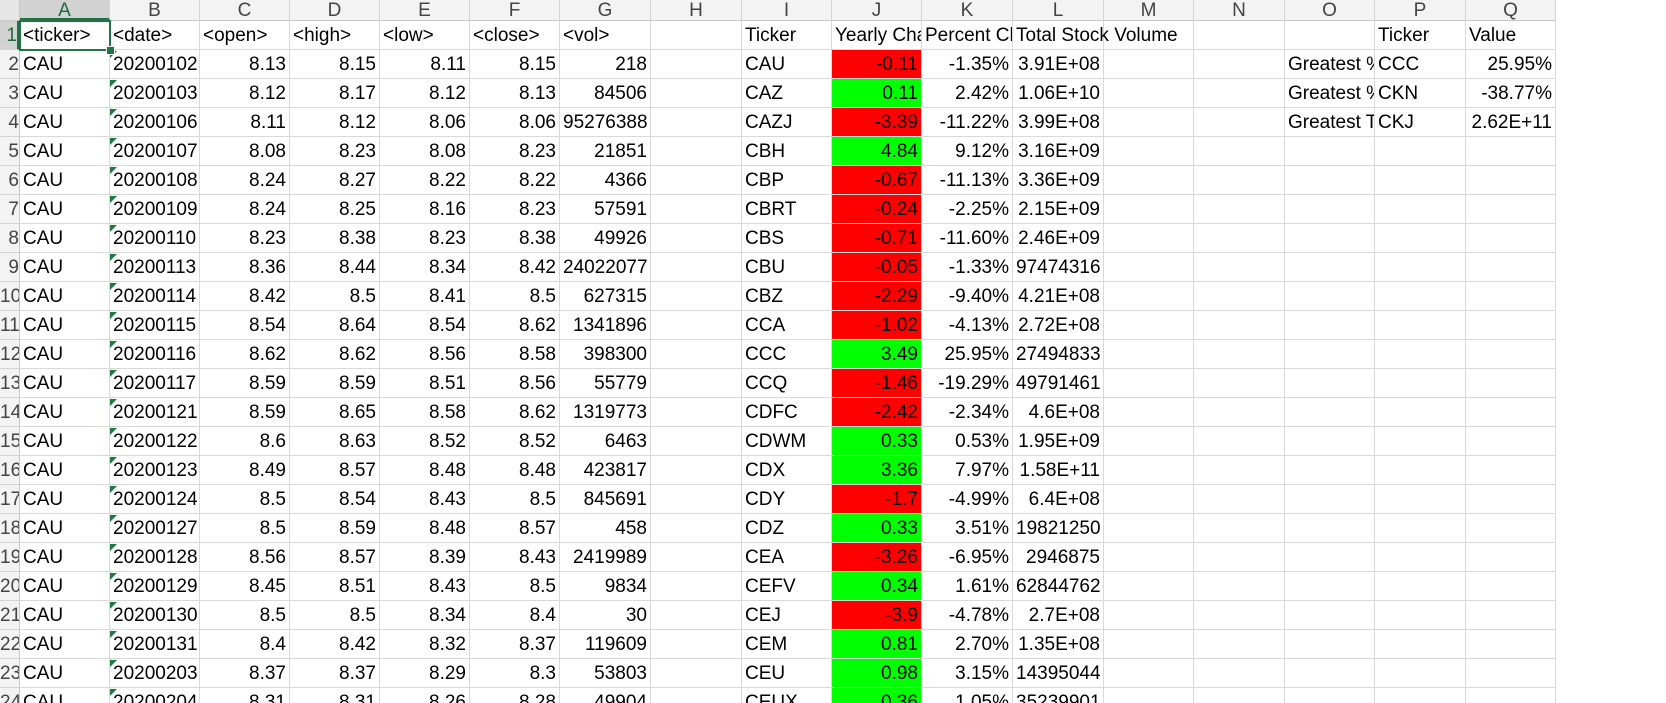  Describe the element at coordinates (787, 296) in the screenshot. I see `summary-ticker: CBZ` at that location.